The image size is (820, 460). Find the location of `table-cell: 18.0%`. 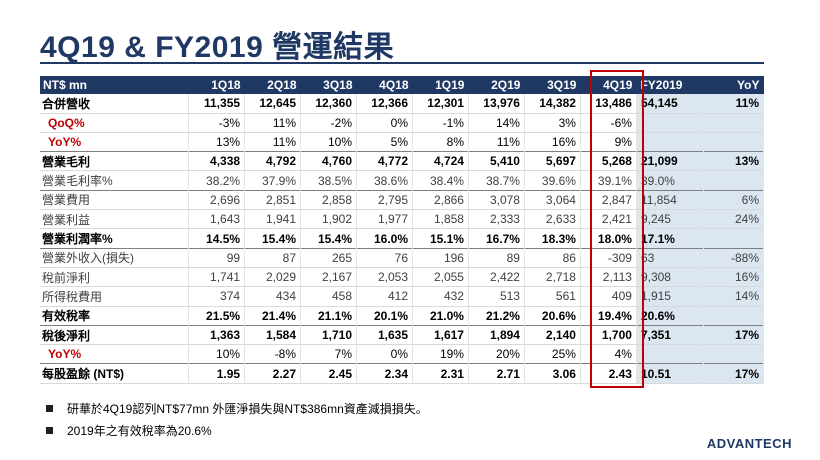

table-cell: 18.0% is located at coordinates (608, 238).